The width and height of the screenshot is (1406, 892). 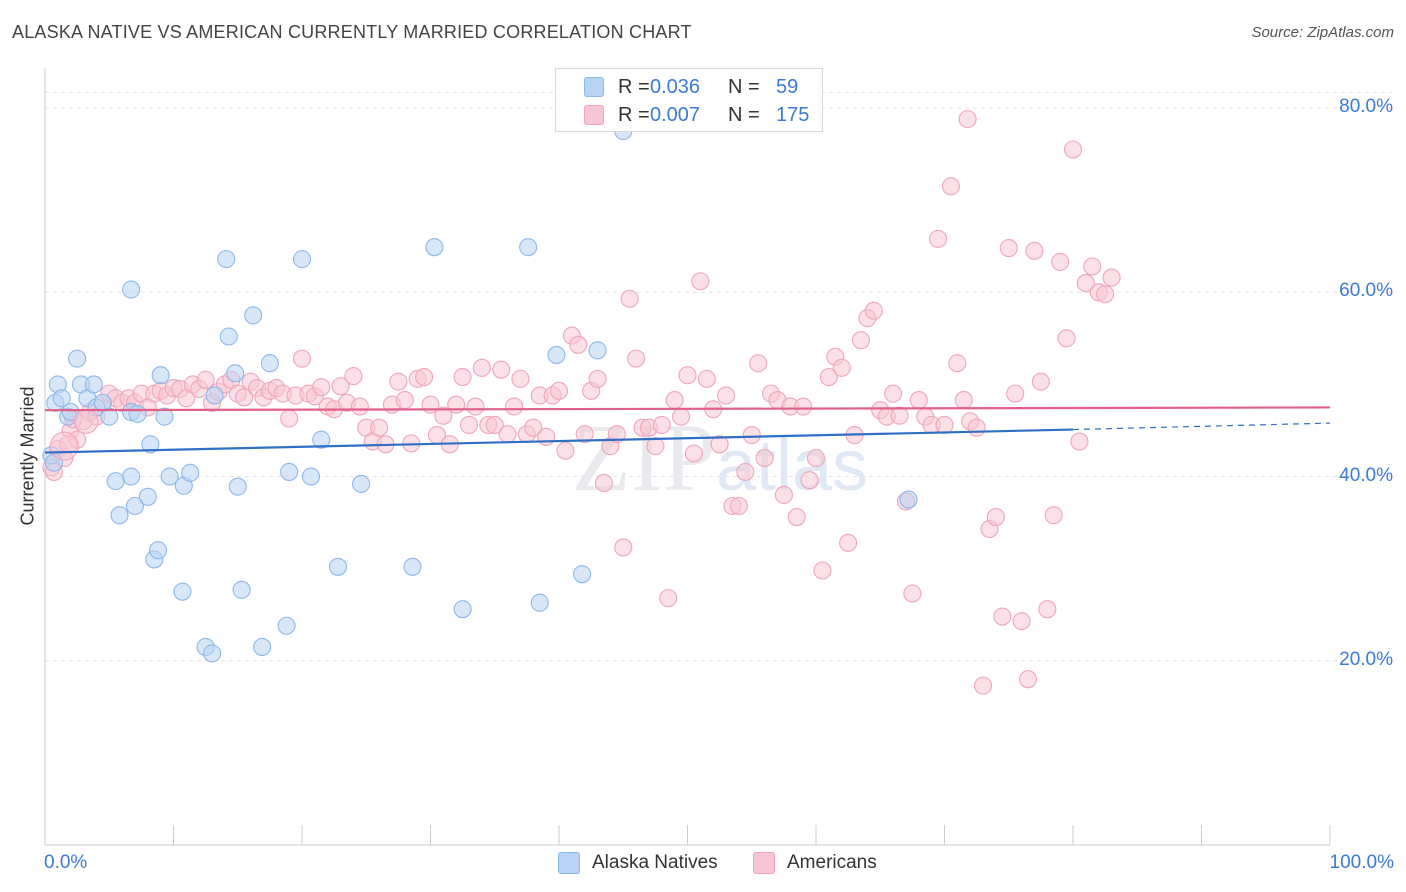 What do you see at coordinates (832, 862) in the screenshot?
I see `series-label-americans: Americans` at bounding box center [832, 862].